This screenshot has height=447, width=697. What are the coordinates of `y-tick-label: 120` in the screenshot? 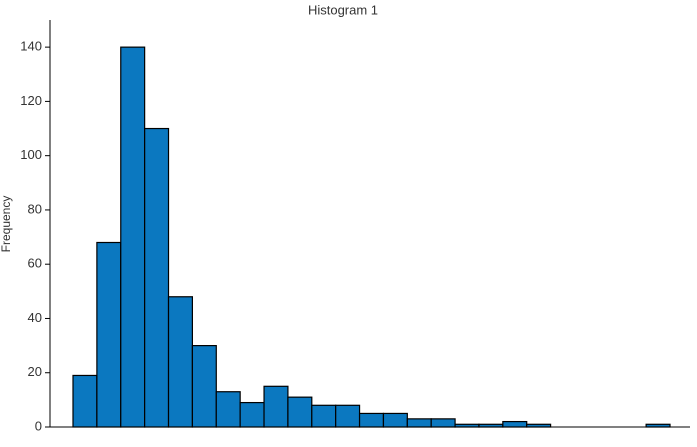 It's located at (31, 100).